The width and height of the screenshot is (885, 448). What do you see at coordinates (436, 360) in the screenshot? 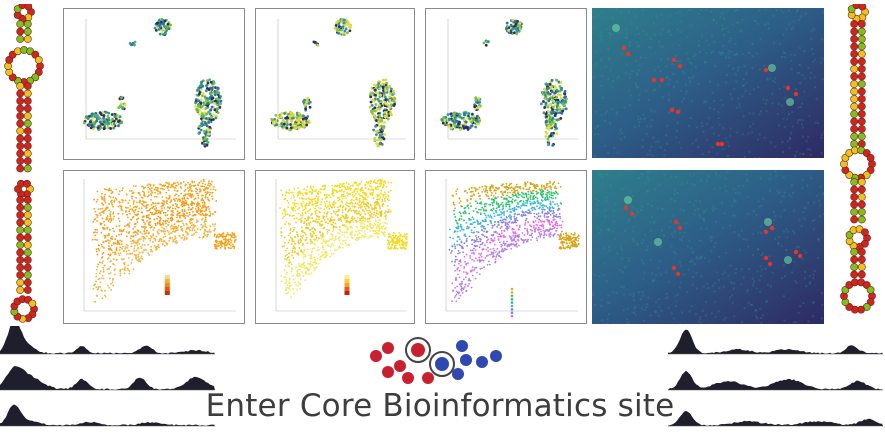
I see `molecule-cluster-logo-icon` at bounding box center [436, 360].